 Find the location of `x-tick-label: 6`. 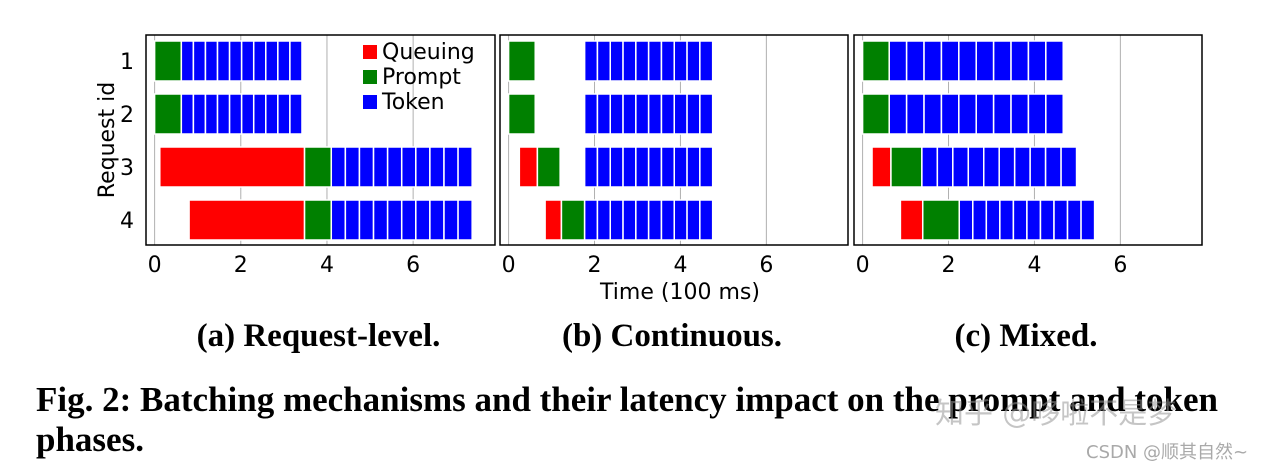

x-tick-label: 6 is located at coordinates (1120, 265).